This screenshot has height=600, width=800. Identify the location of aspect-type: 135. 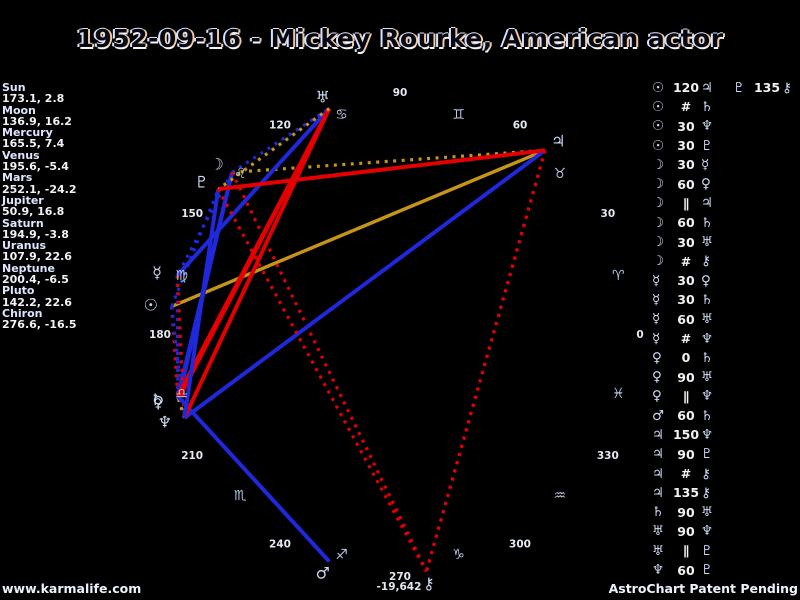
(767, 88).